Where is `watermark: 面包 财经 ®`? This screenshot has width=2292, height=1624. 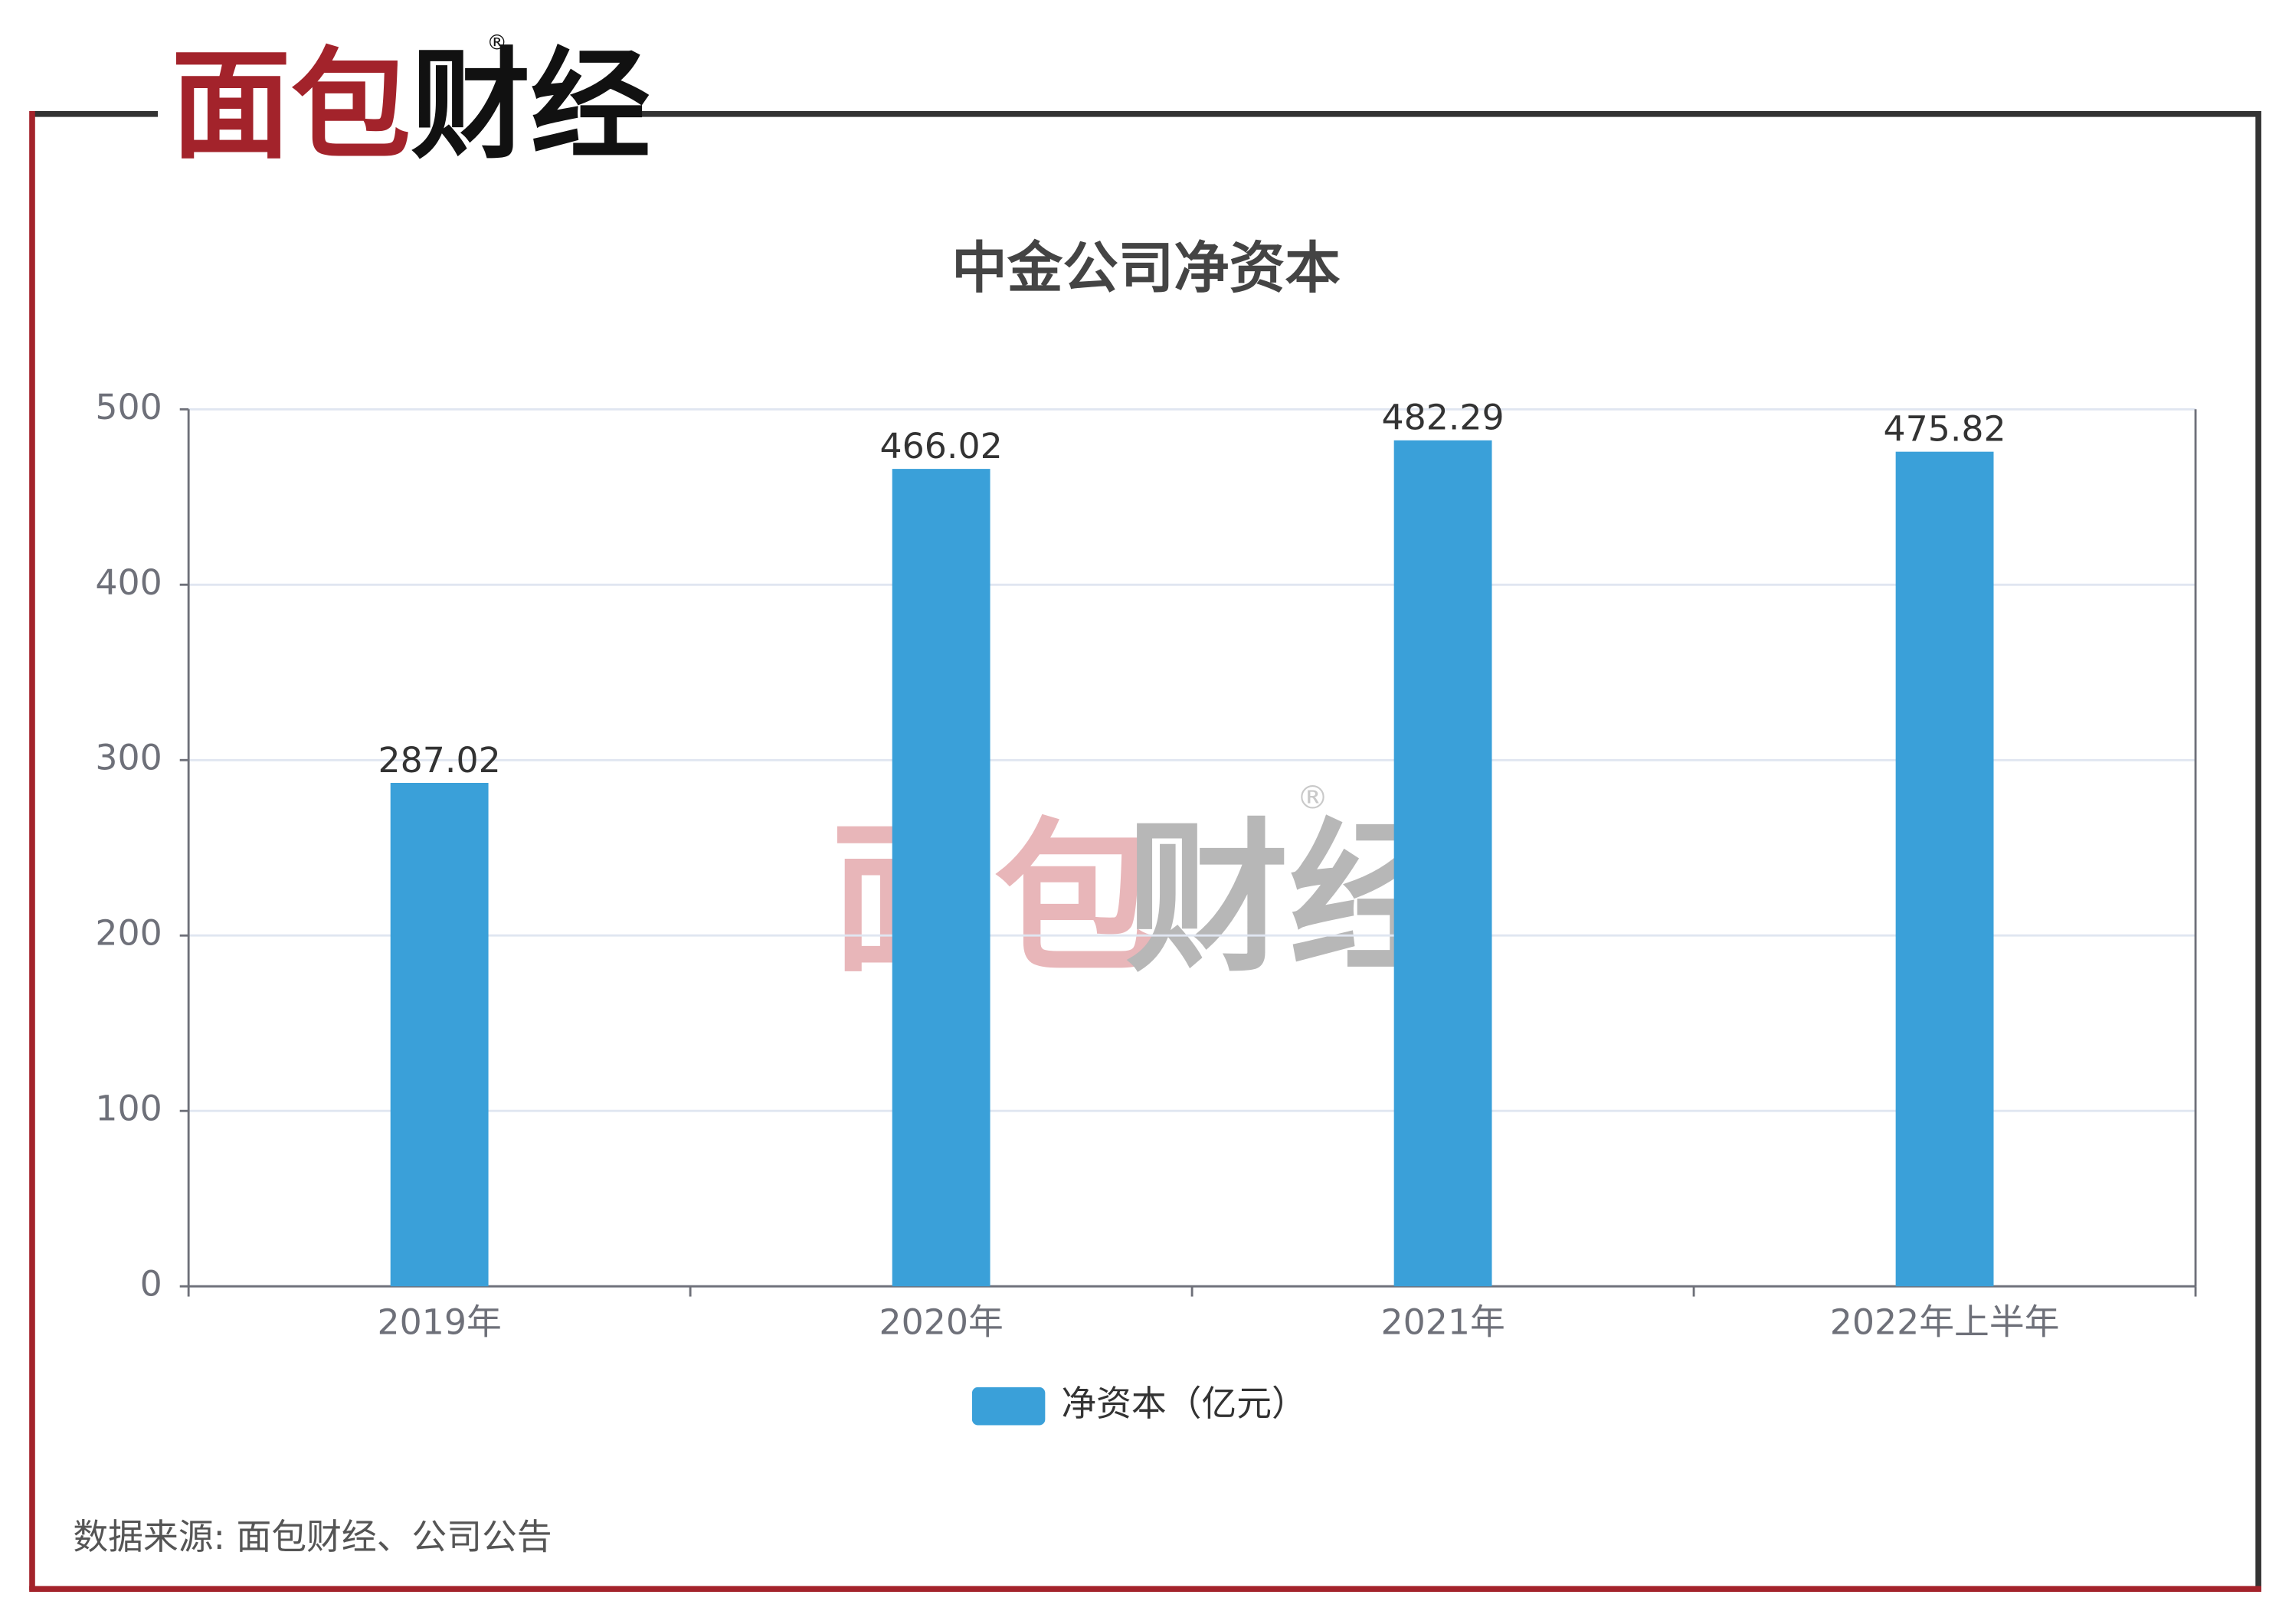
watermark: 面包 财经 ® is located at coordinates (1141, 886).